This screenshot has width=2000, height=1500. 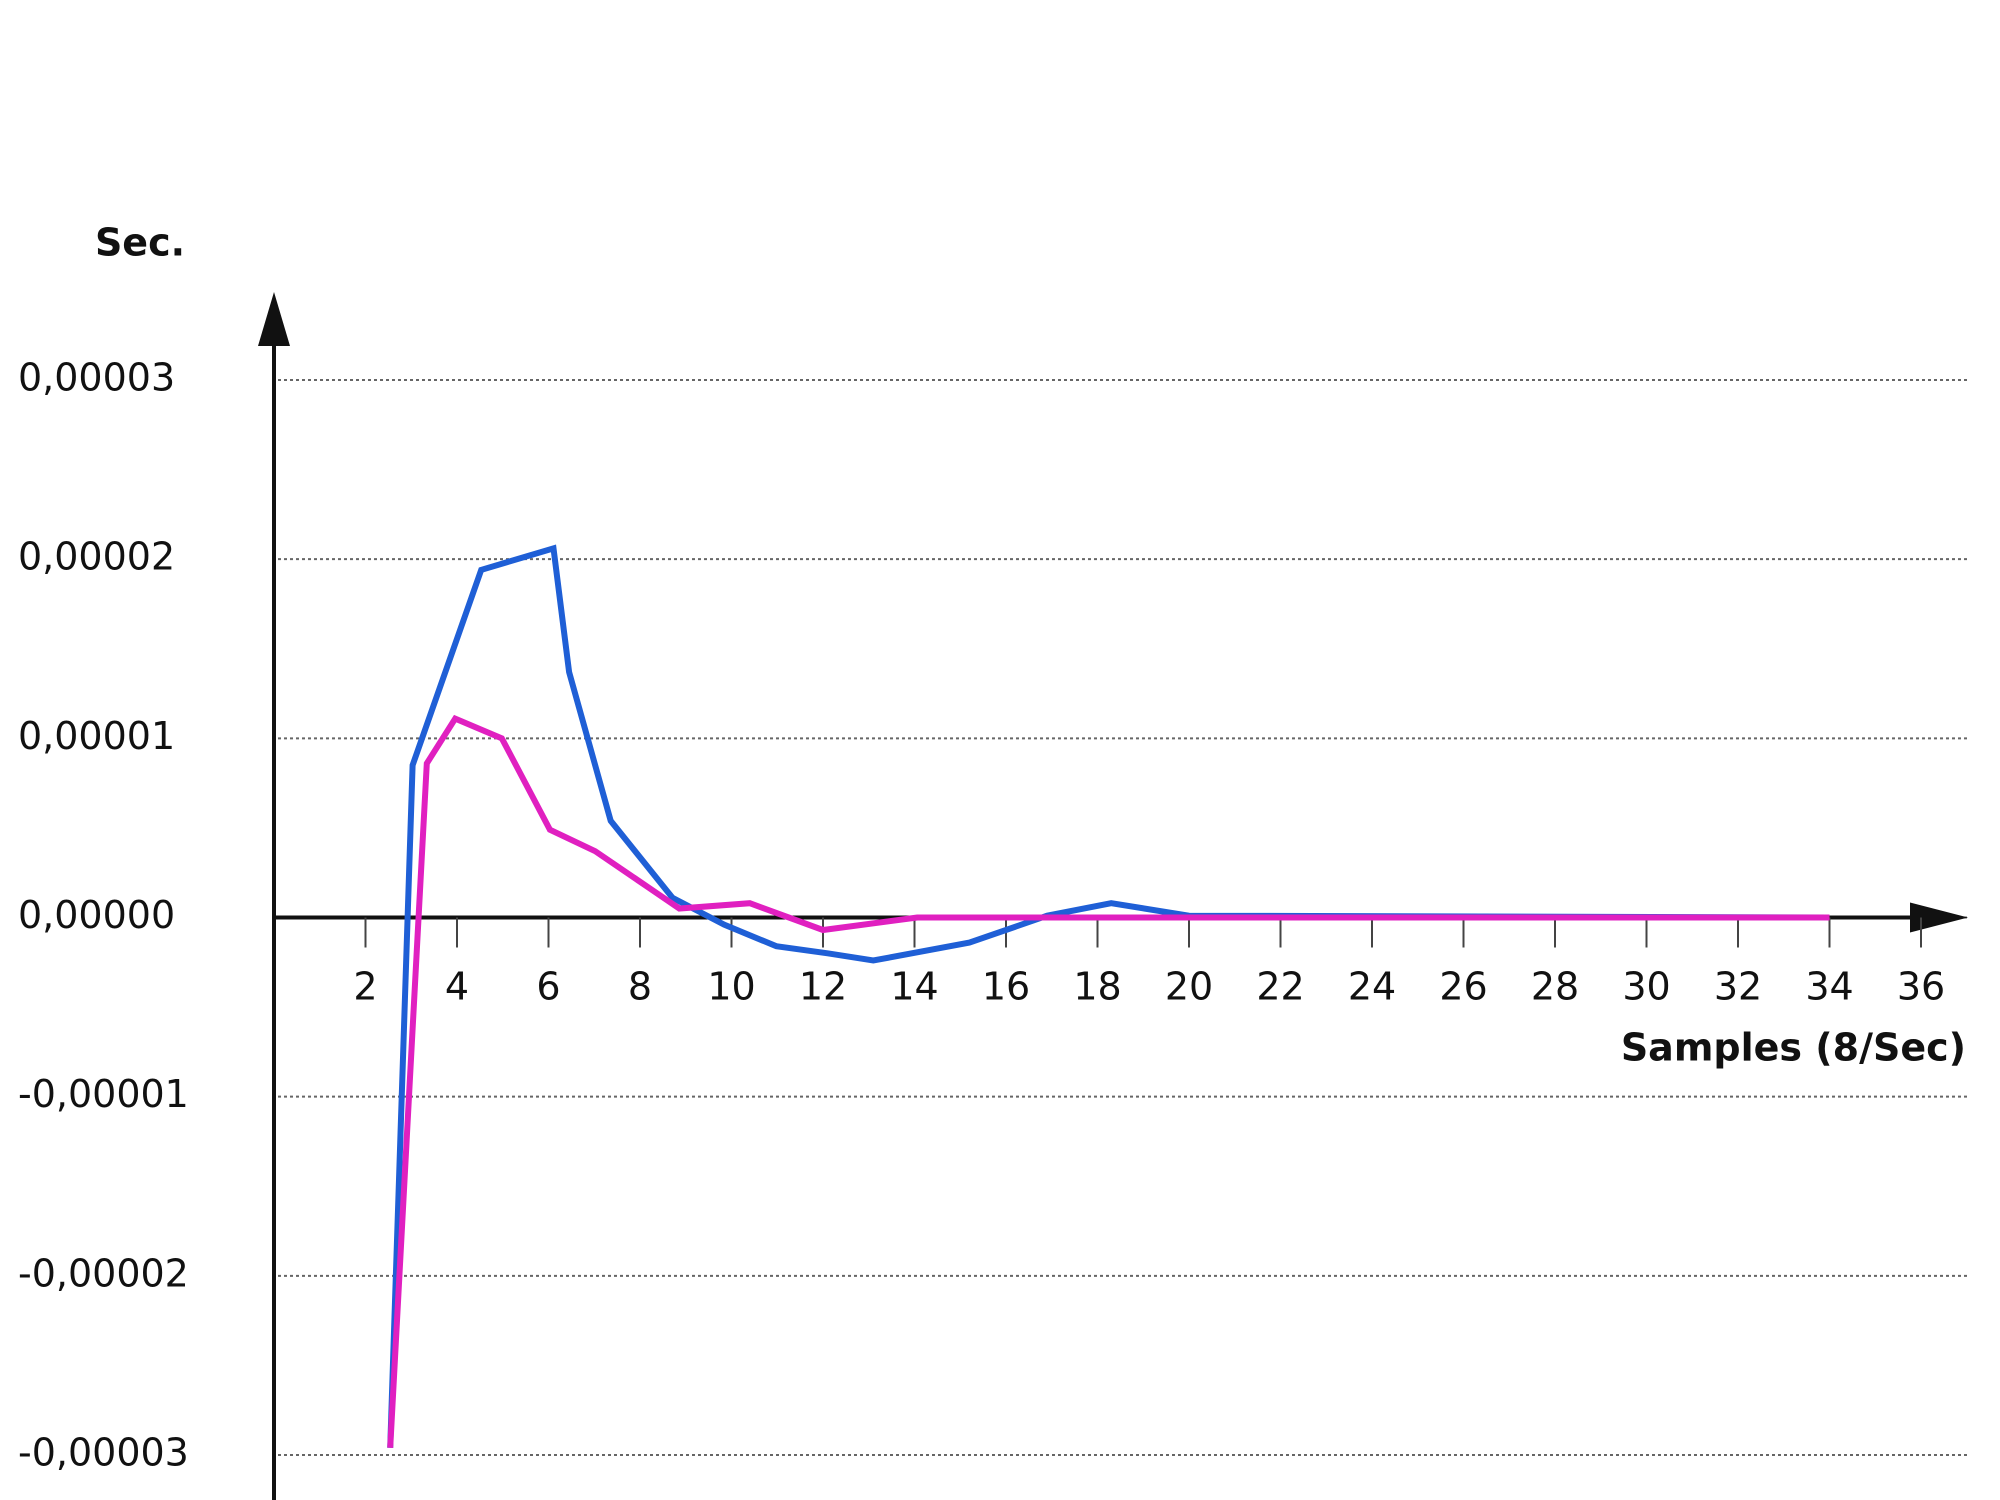 What do you see at coordinates (140, 243) in the screenshot?
I see `y-axis-label: Sec.` at bounding box center [140, 243].